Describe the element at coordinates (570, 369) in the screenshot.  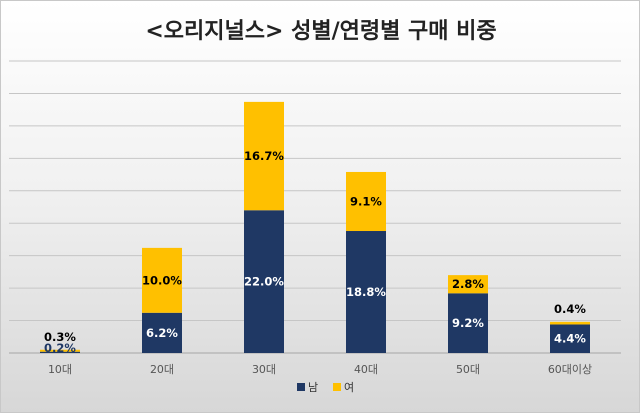
I see `x-tick-label: 60대이상` at that location.